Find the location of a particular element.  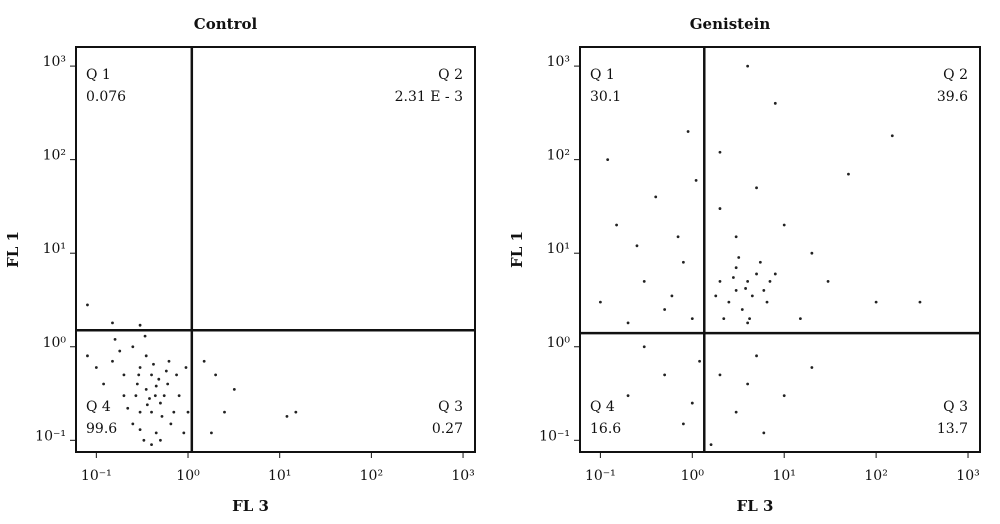

x-tick-label: 10¹ is located at coordinates (783, 476).